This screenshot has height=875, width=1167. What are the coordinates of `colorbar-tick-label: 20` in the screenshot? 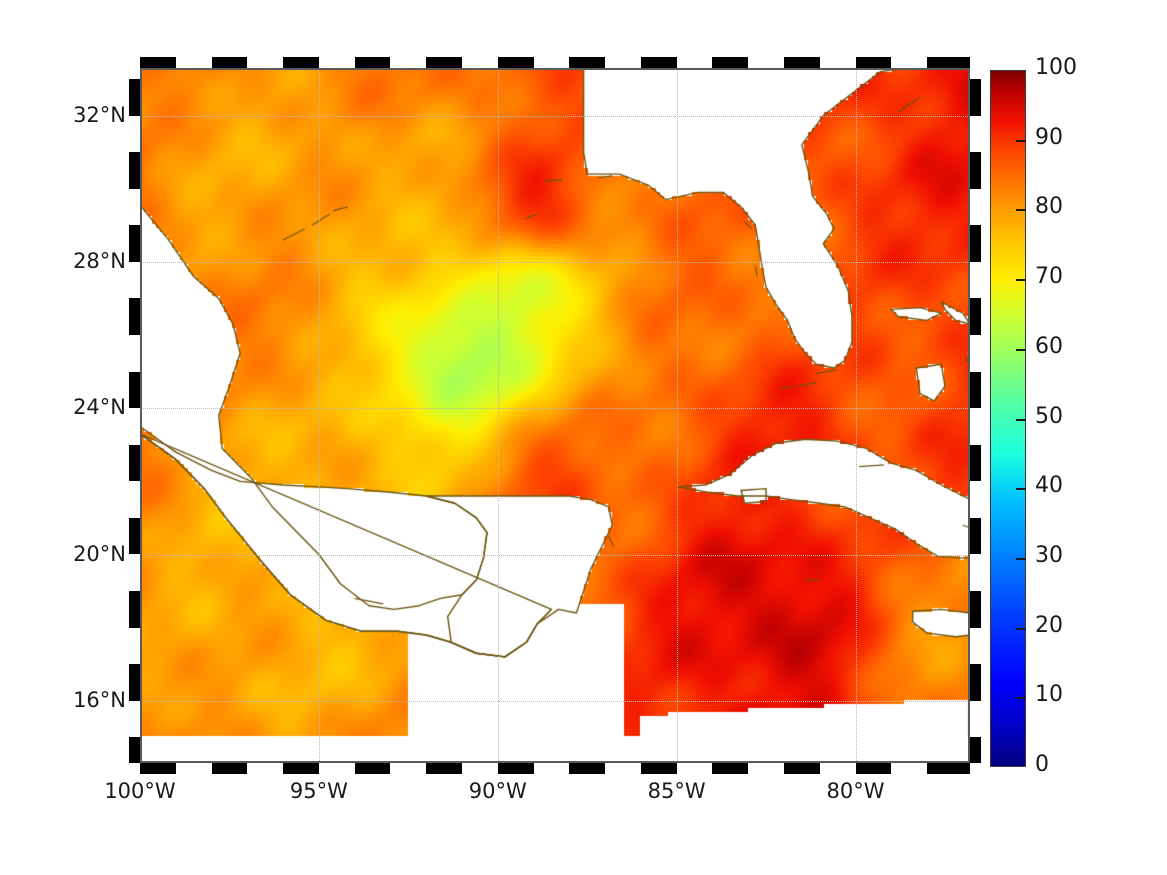 It's located at (1049, 625).